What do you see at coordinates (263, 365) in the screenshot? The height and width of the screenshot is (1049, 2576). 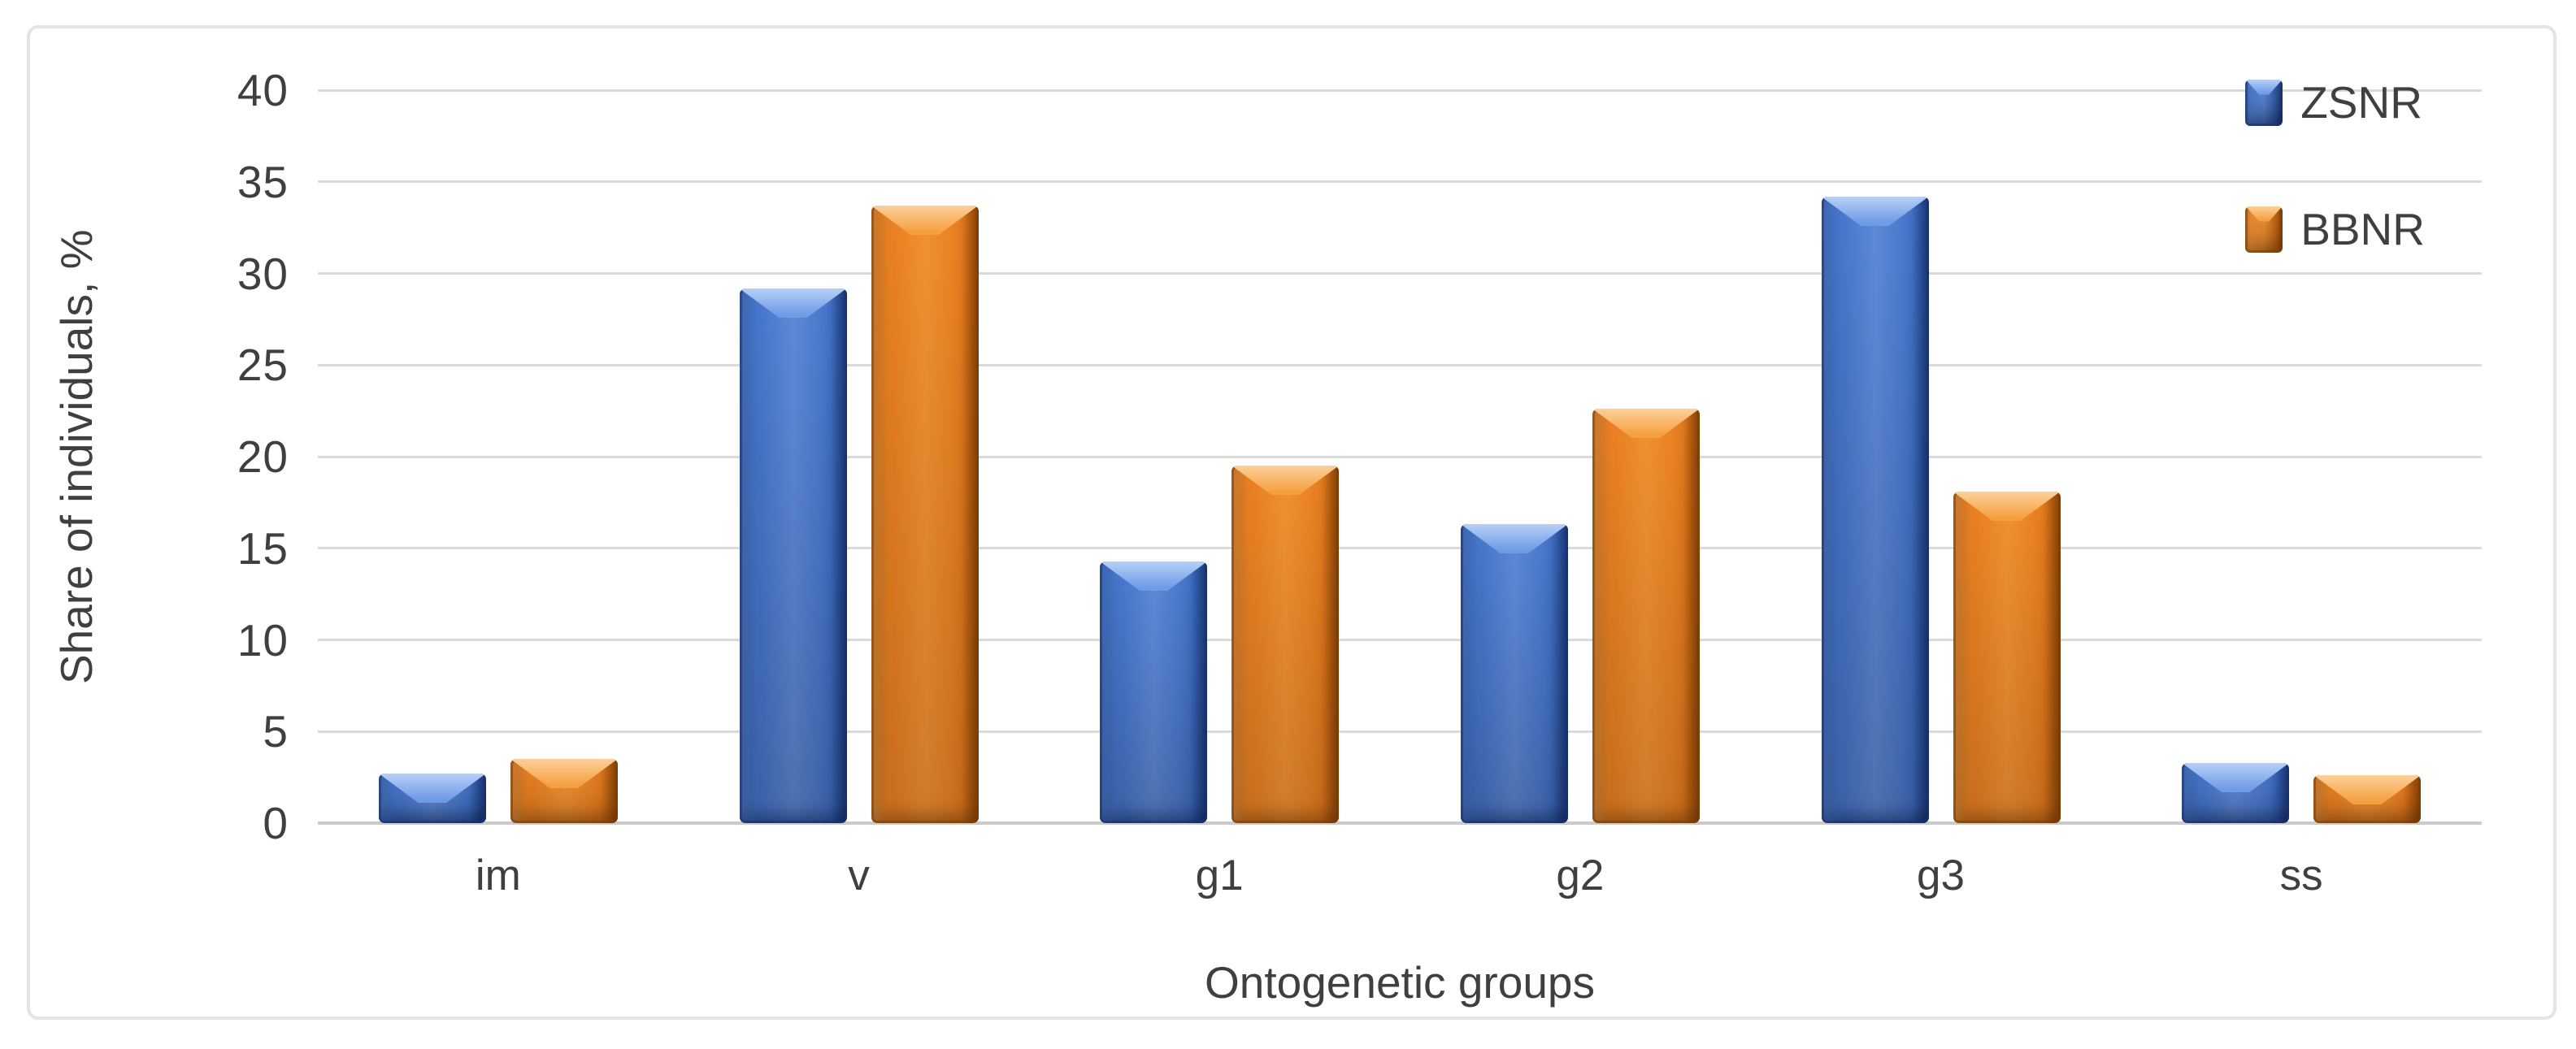 I see `y-tick-label-25: 25` at bounding box center [263, 365].